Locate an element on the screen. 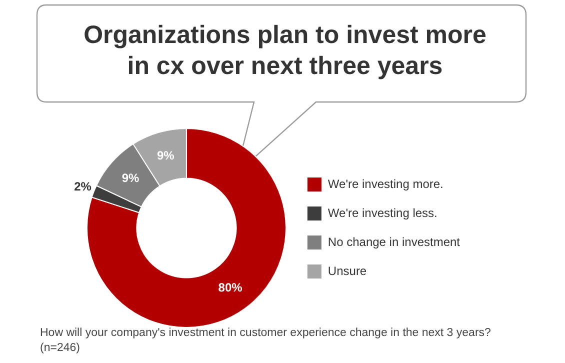 The height and width of the screenshot is (363, 565). legend-label: Unsure is located at coordinates (347, 271).